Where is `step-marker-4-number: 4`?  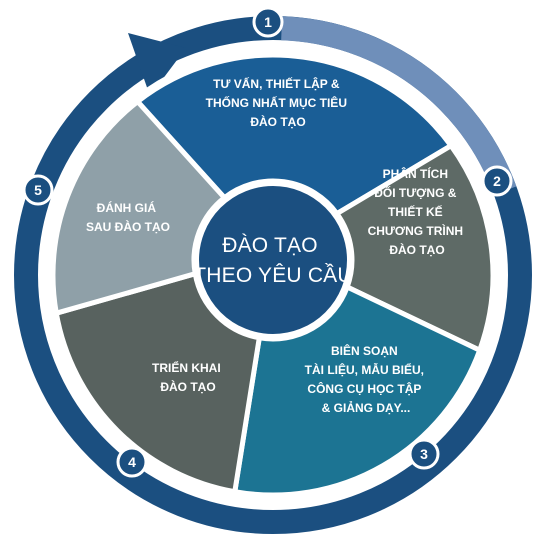 step-marker-4-number: 4 is located at coordinates (132, 462).